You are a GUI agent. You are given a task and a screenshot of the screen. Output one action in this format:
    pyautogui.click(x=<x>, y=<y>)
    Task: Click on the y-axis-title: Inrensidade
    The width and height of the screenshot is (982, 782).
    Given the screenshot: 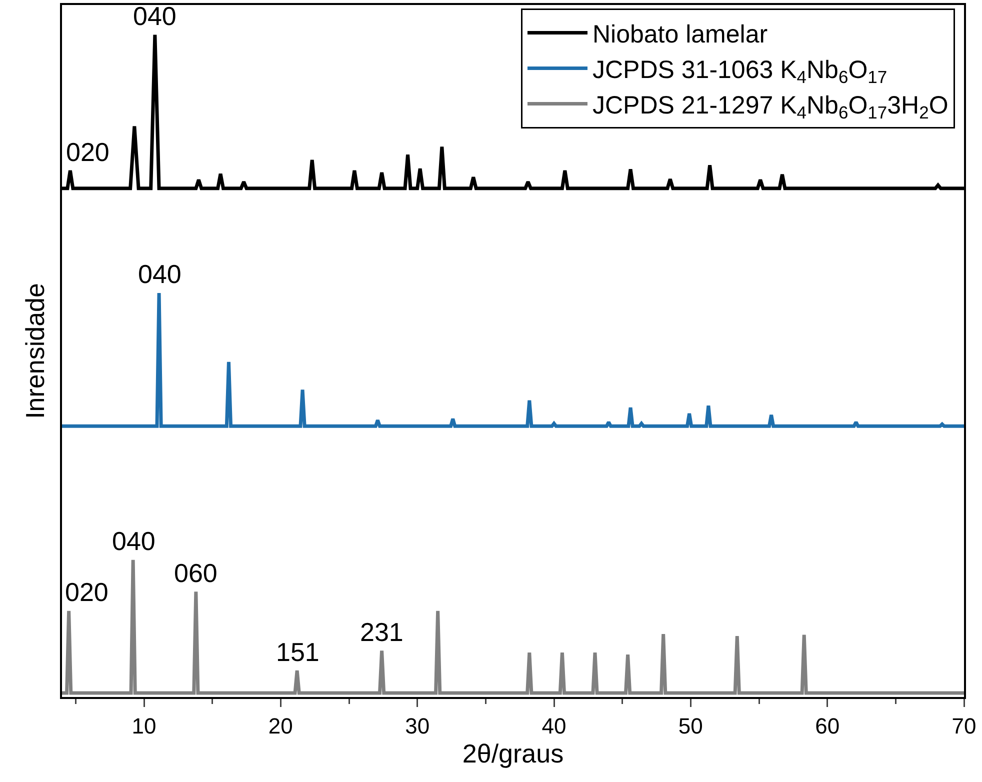 What is the action you would take?
    pyautogui.click(x=35, y=351)
    